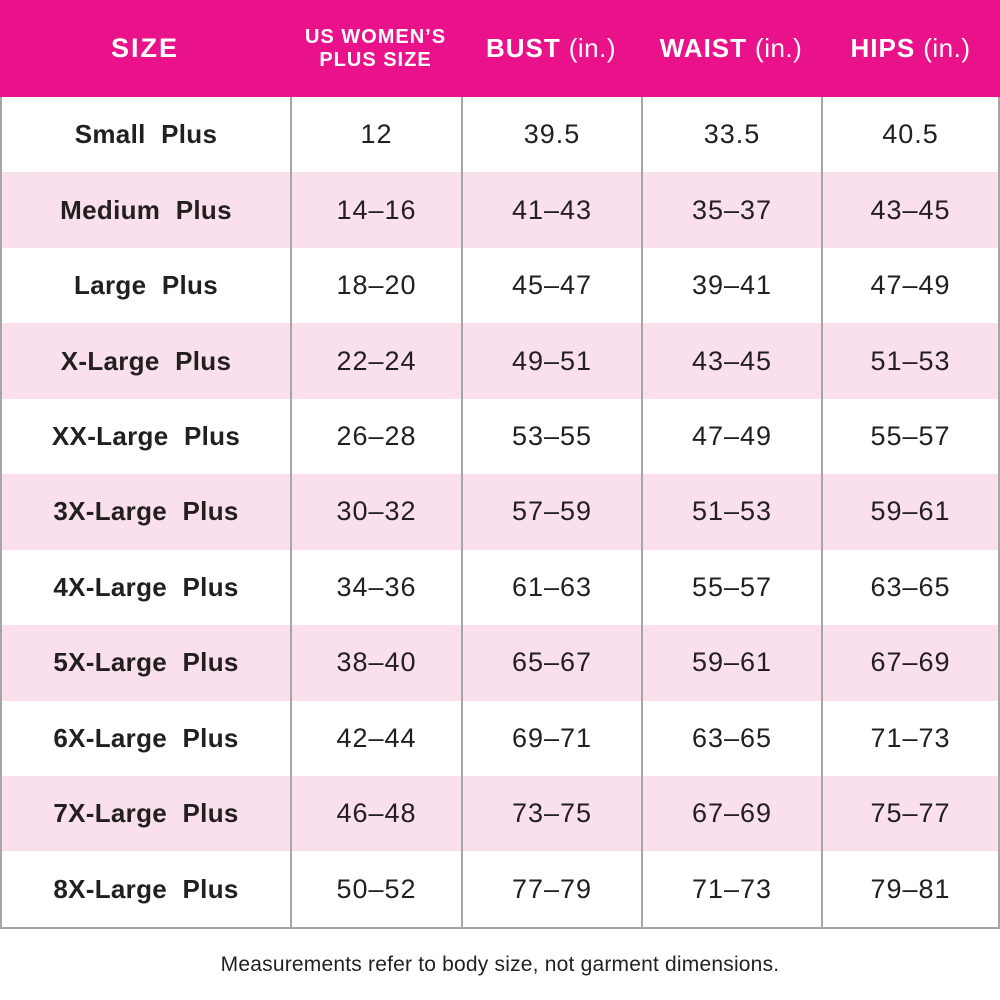 The image size is (1000, 1000). I want to click on header-cell-us-plus-size: US WOMEN’S PLUS SIZE, so click(375, 49).